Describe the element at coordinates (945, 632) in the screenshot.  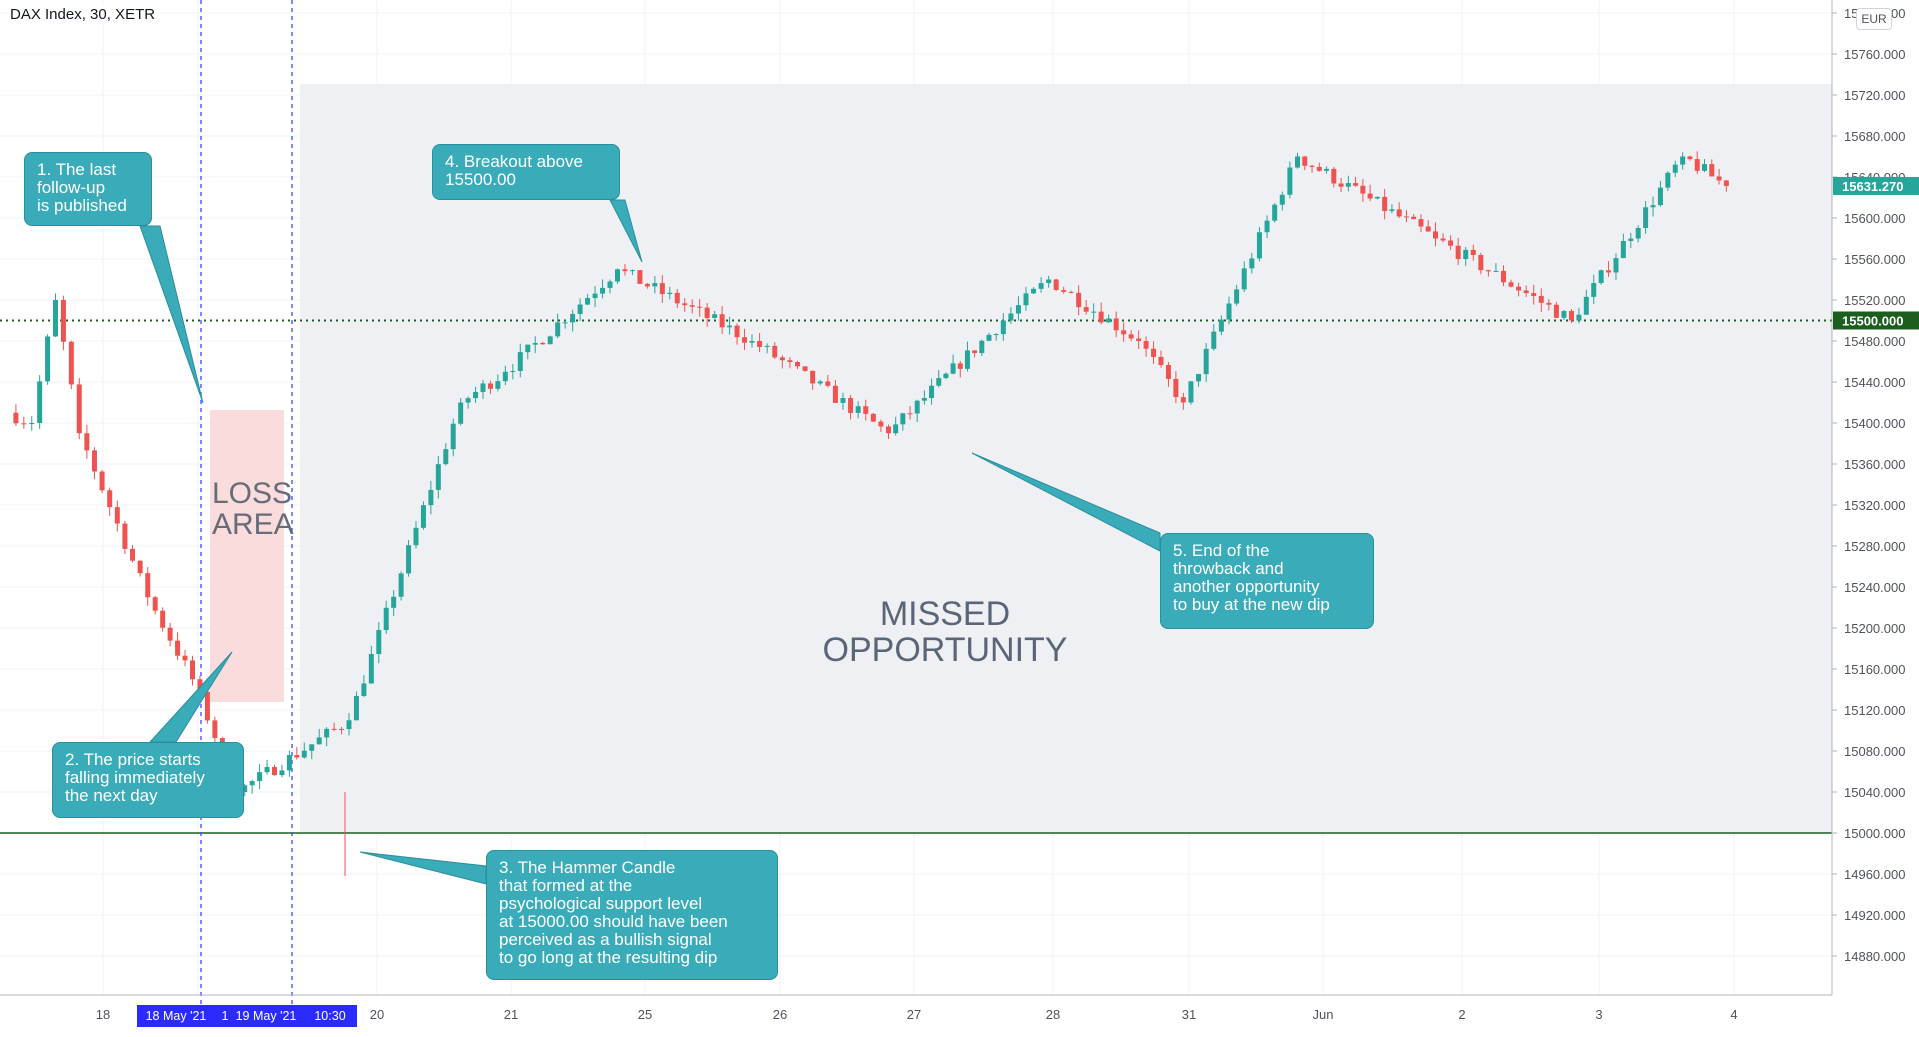
I see `missed-opportunity-label: MISSED OPPORTUNITY` at that location.